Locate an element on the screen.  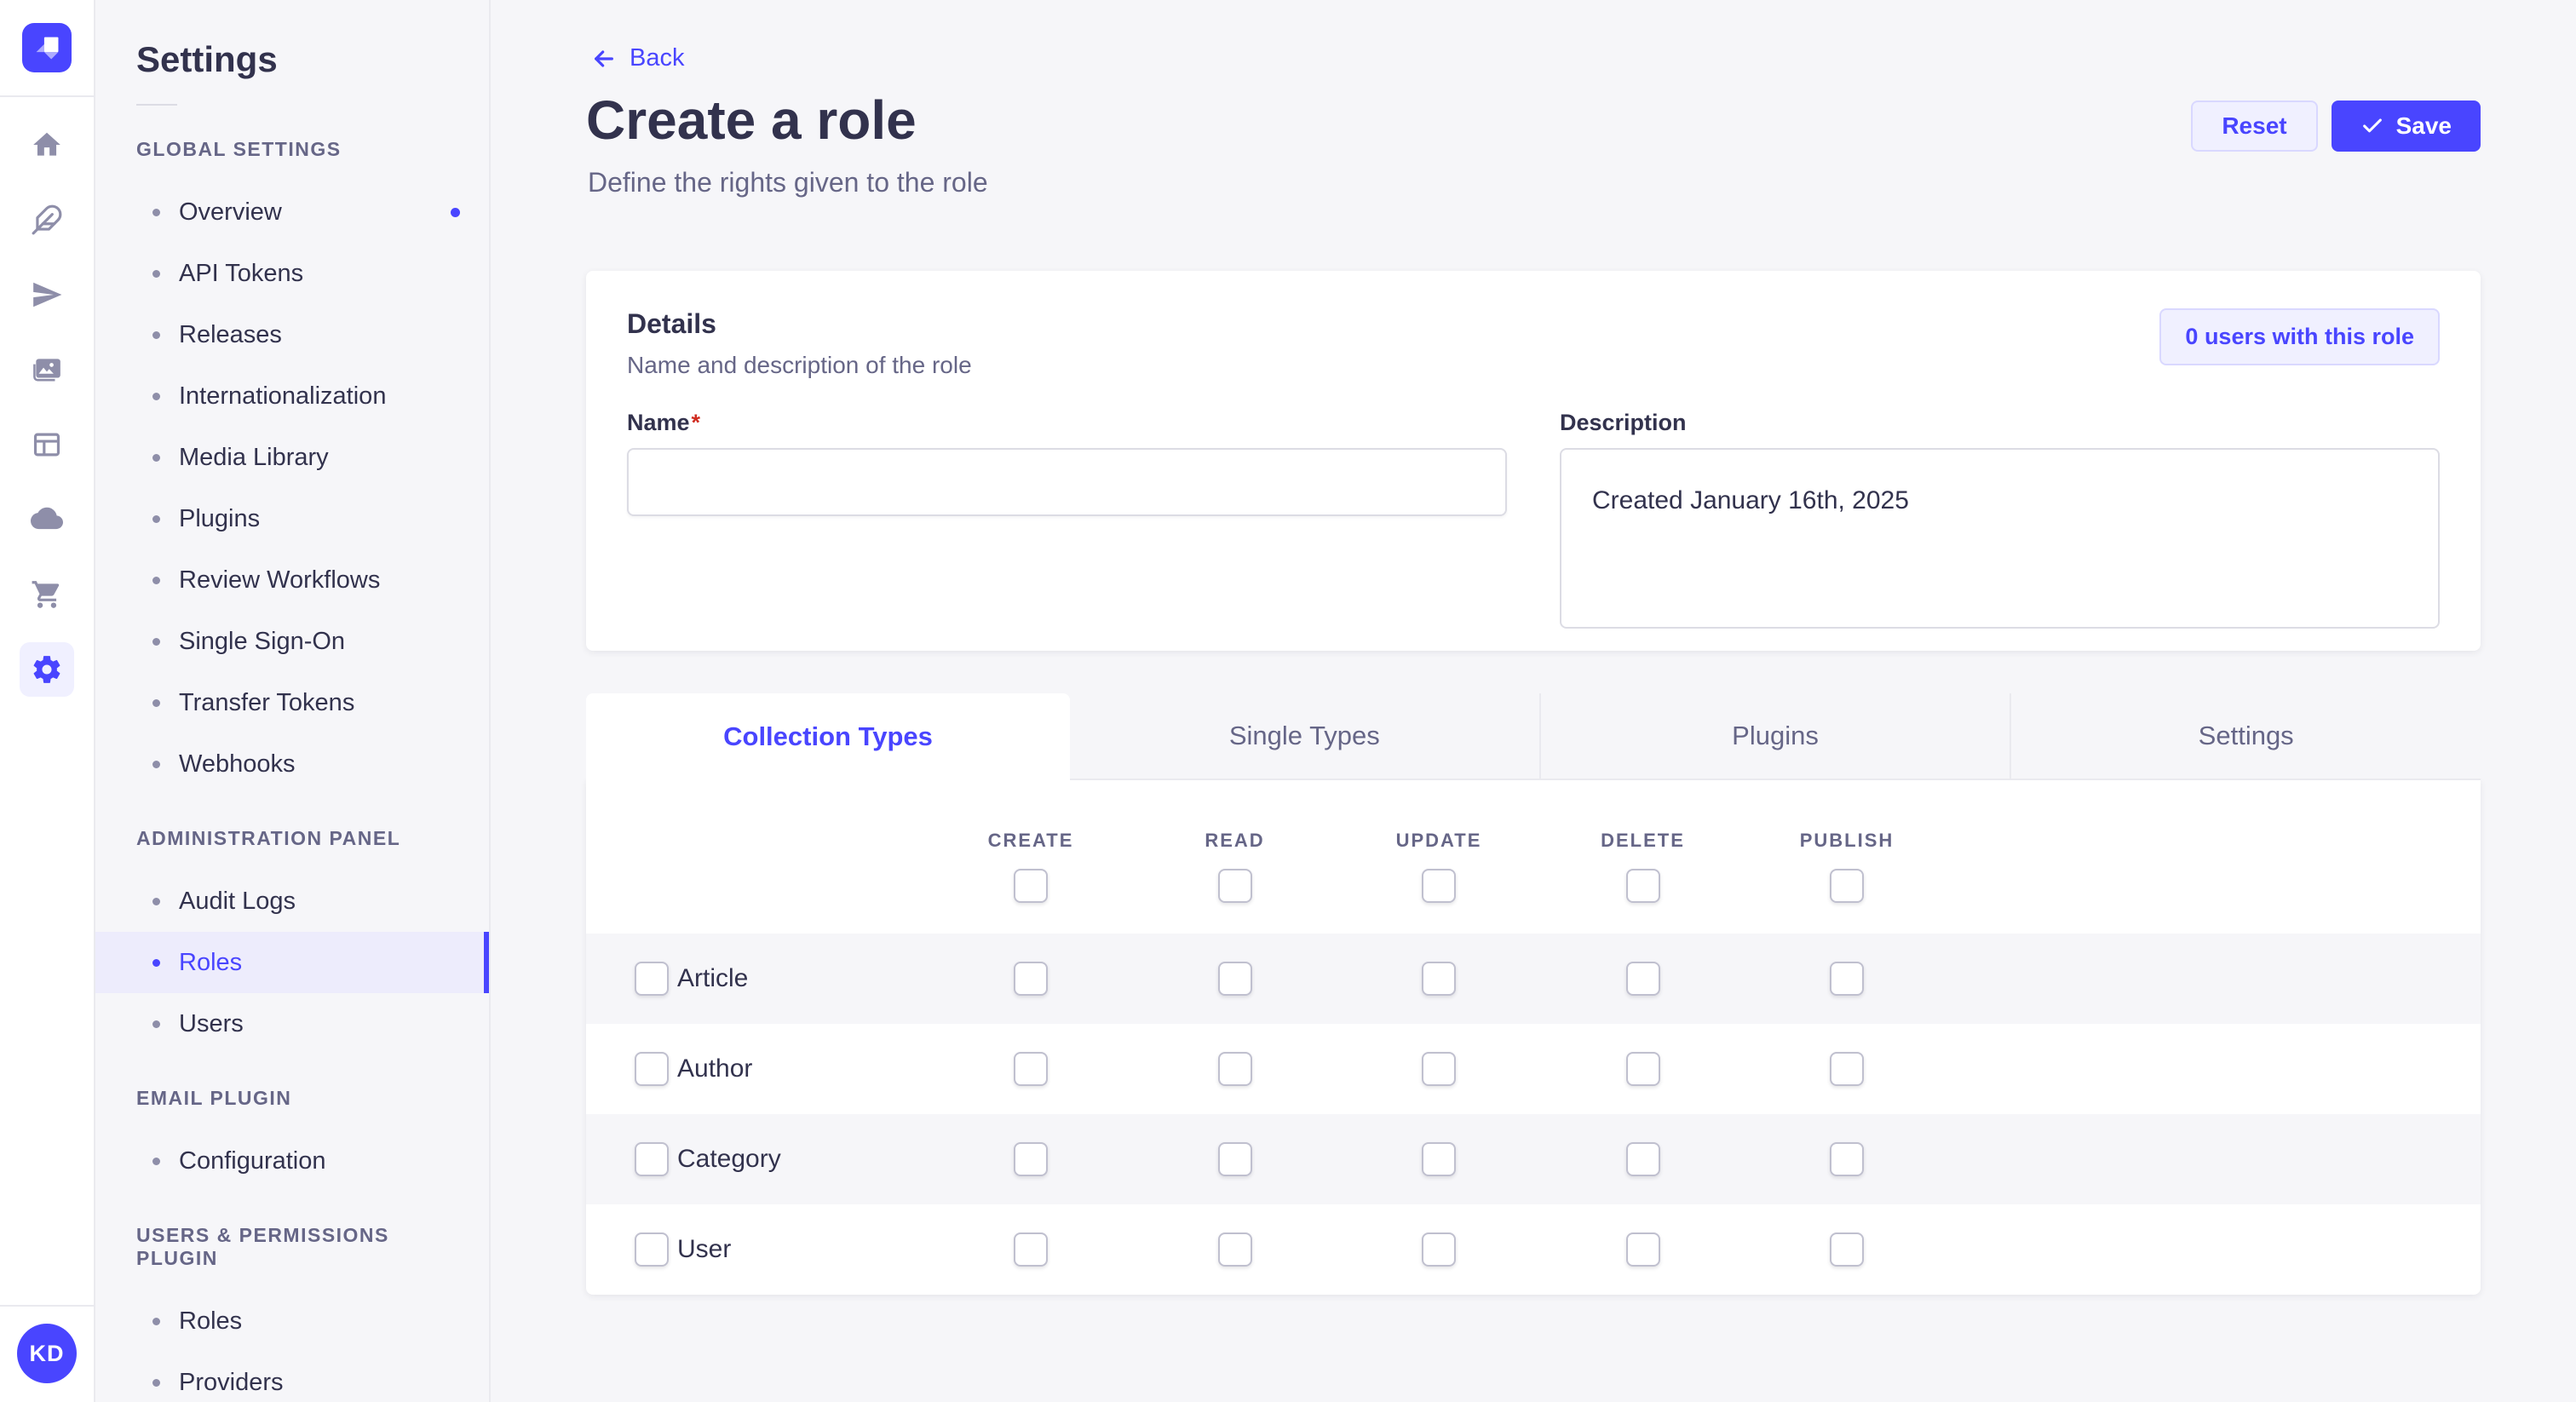
sidebar-item-transfer-tokens: Transfer Tokens is located at coordinates (292, 702).